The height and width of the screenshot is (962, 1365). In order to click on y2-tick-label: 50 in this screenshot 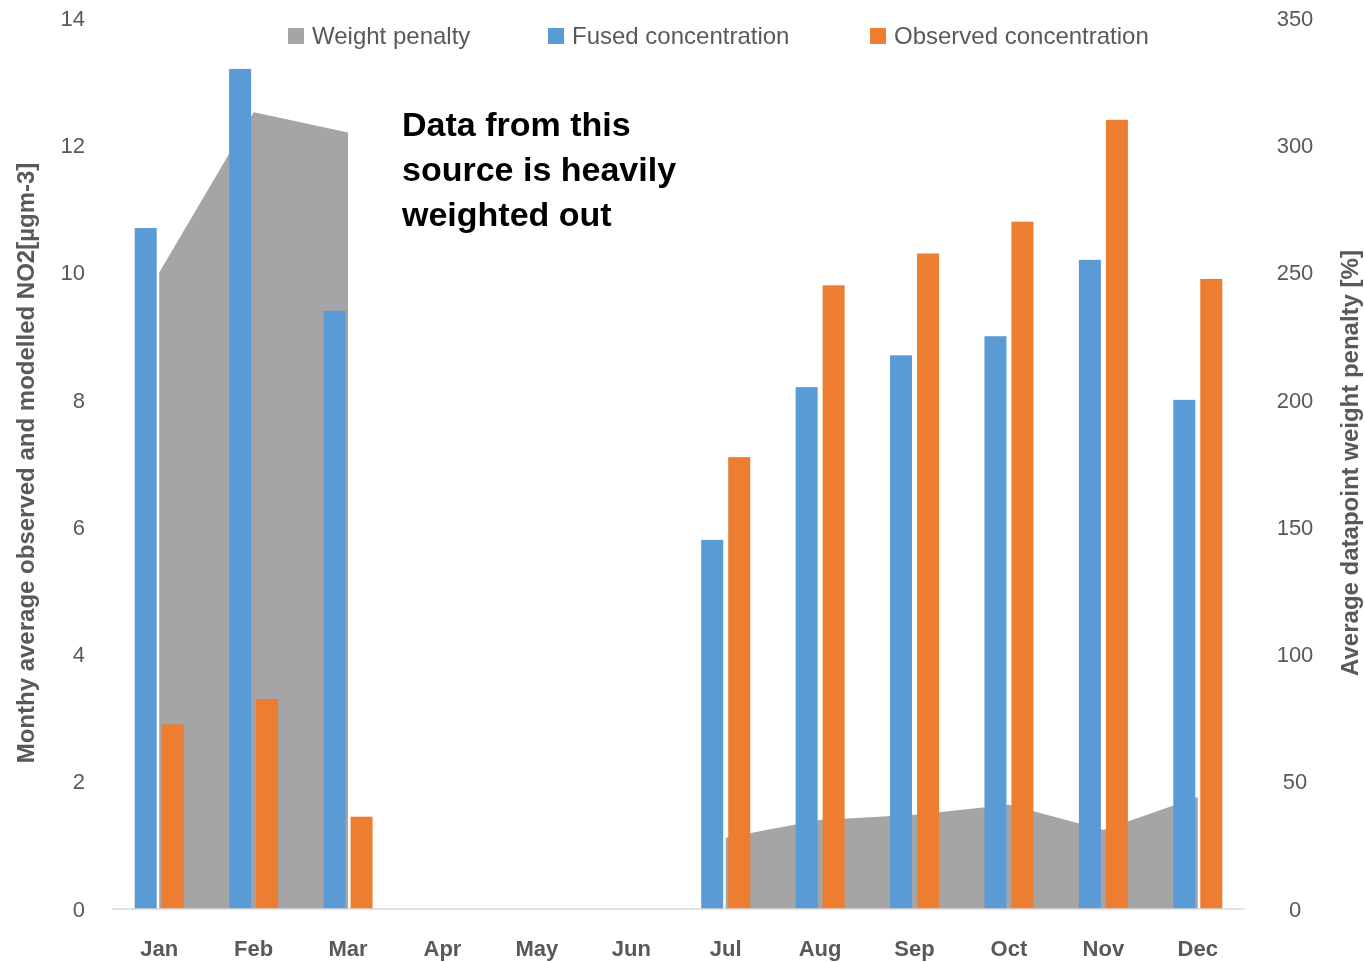, I will do `click(1295, 782)`.